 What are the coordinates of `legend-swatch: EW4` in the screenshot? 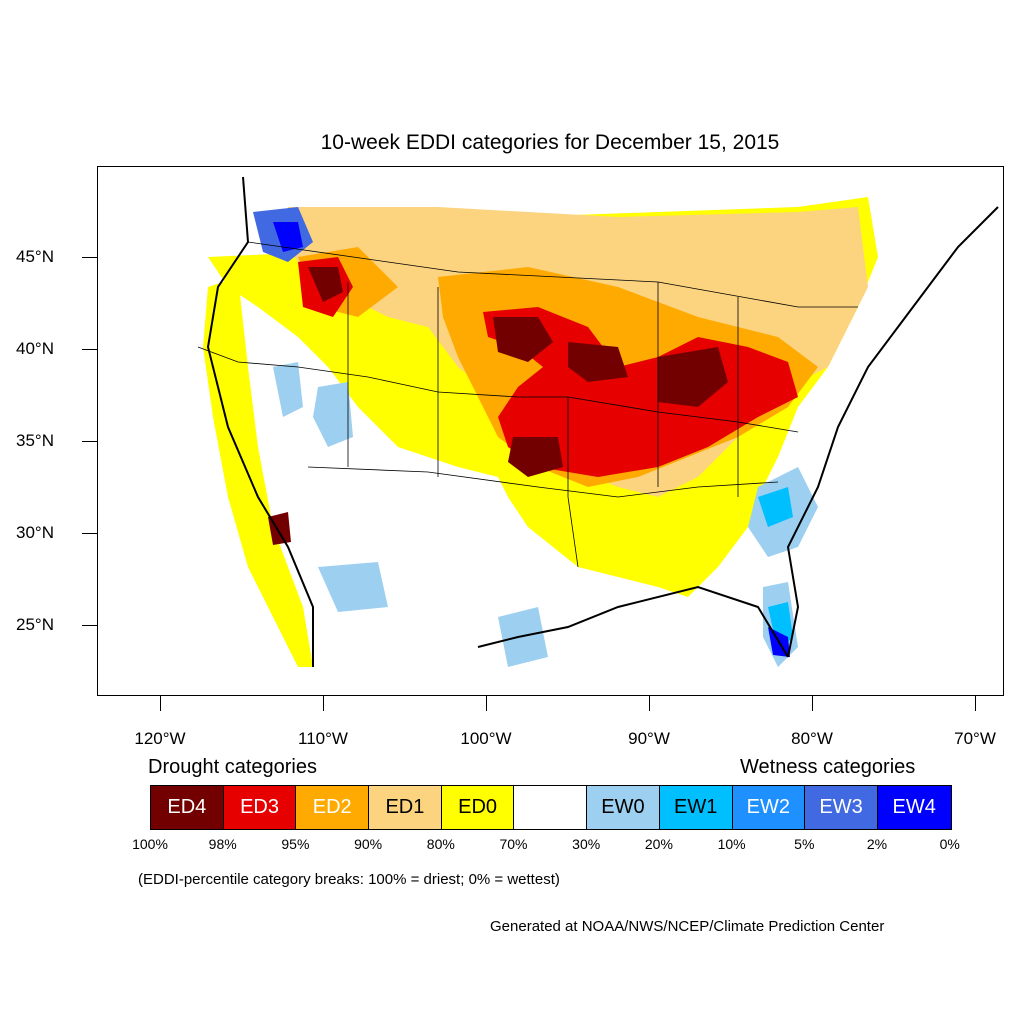 It's located at (914, 807).